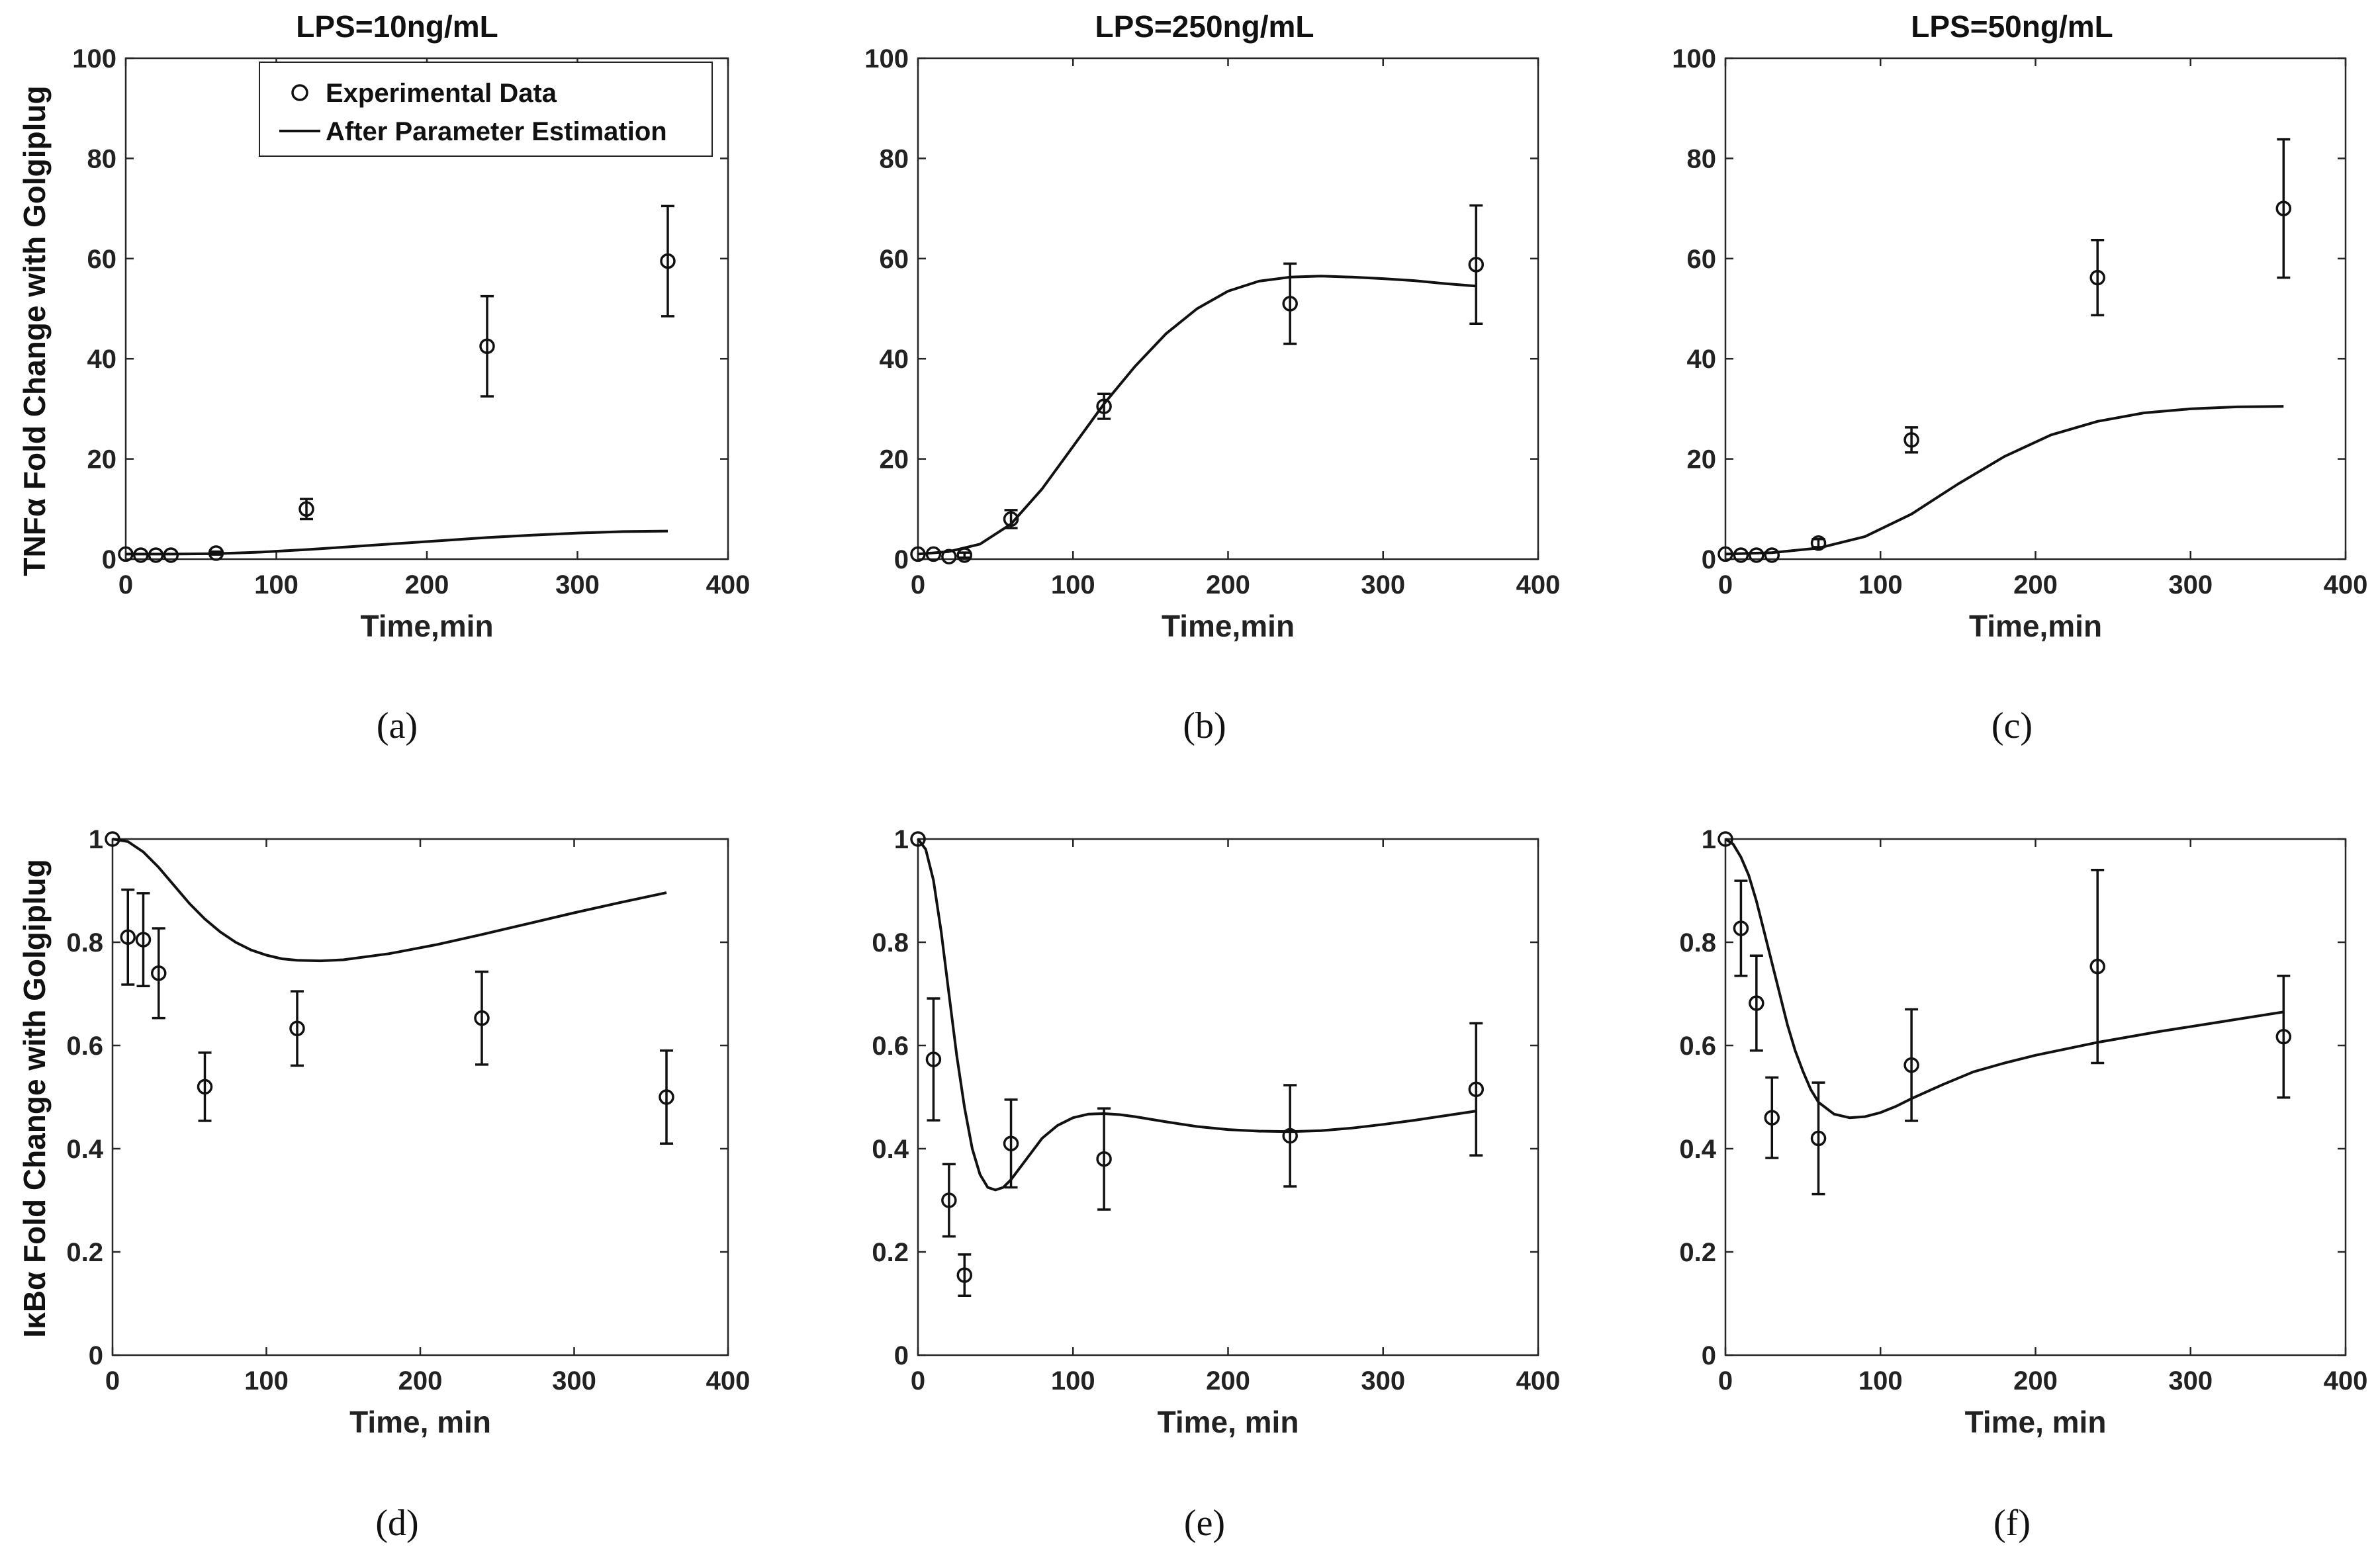  What do you see at coordinates (1702, 359) in the screenshot?
I see `panel-c-y-tick-label: 40` at bounding box center [1702, 359].